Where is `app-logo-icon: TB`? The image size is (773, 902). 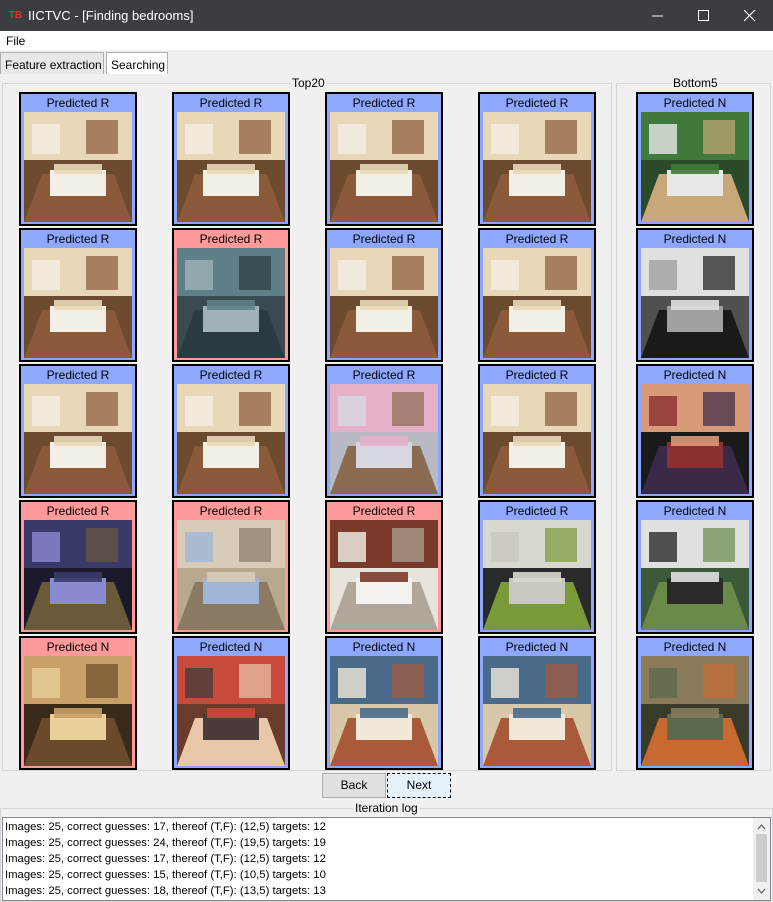 app-logo-icon: TB is located at coordinates (15, 15).